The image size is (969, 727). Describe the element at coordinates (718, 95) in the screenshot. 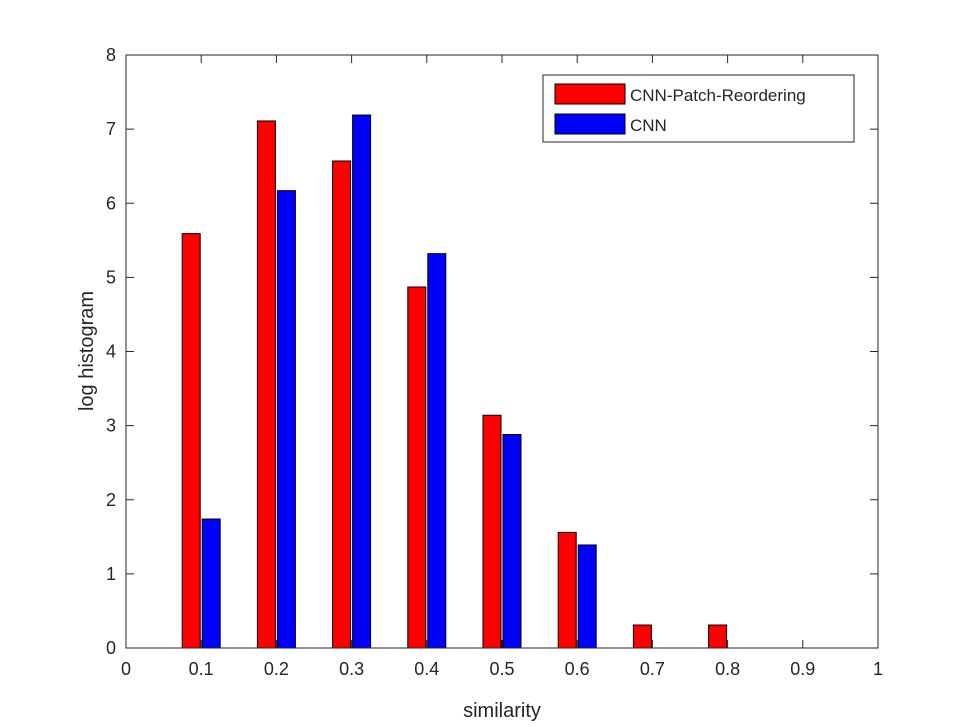

I see `legend-label-cnn-patch-reordering: CNN-Patch-Reordering` at that location.